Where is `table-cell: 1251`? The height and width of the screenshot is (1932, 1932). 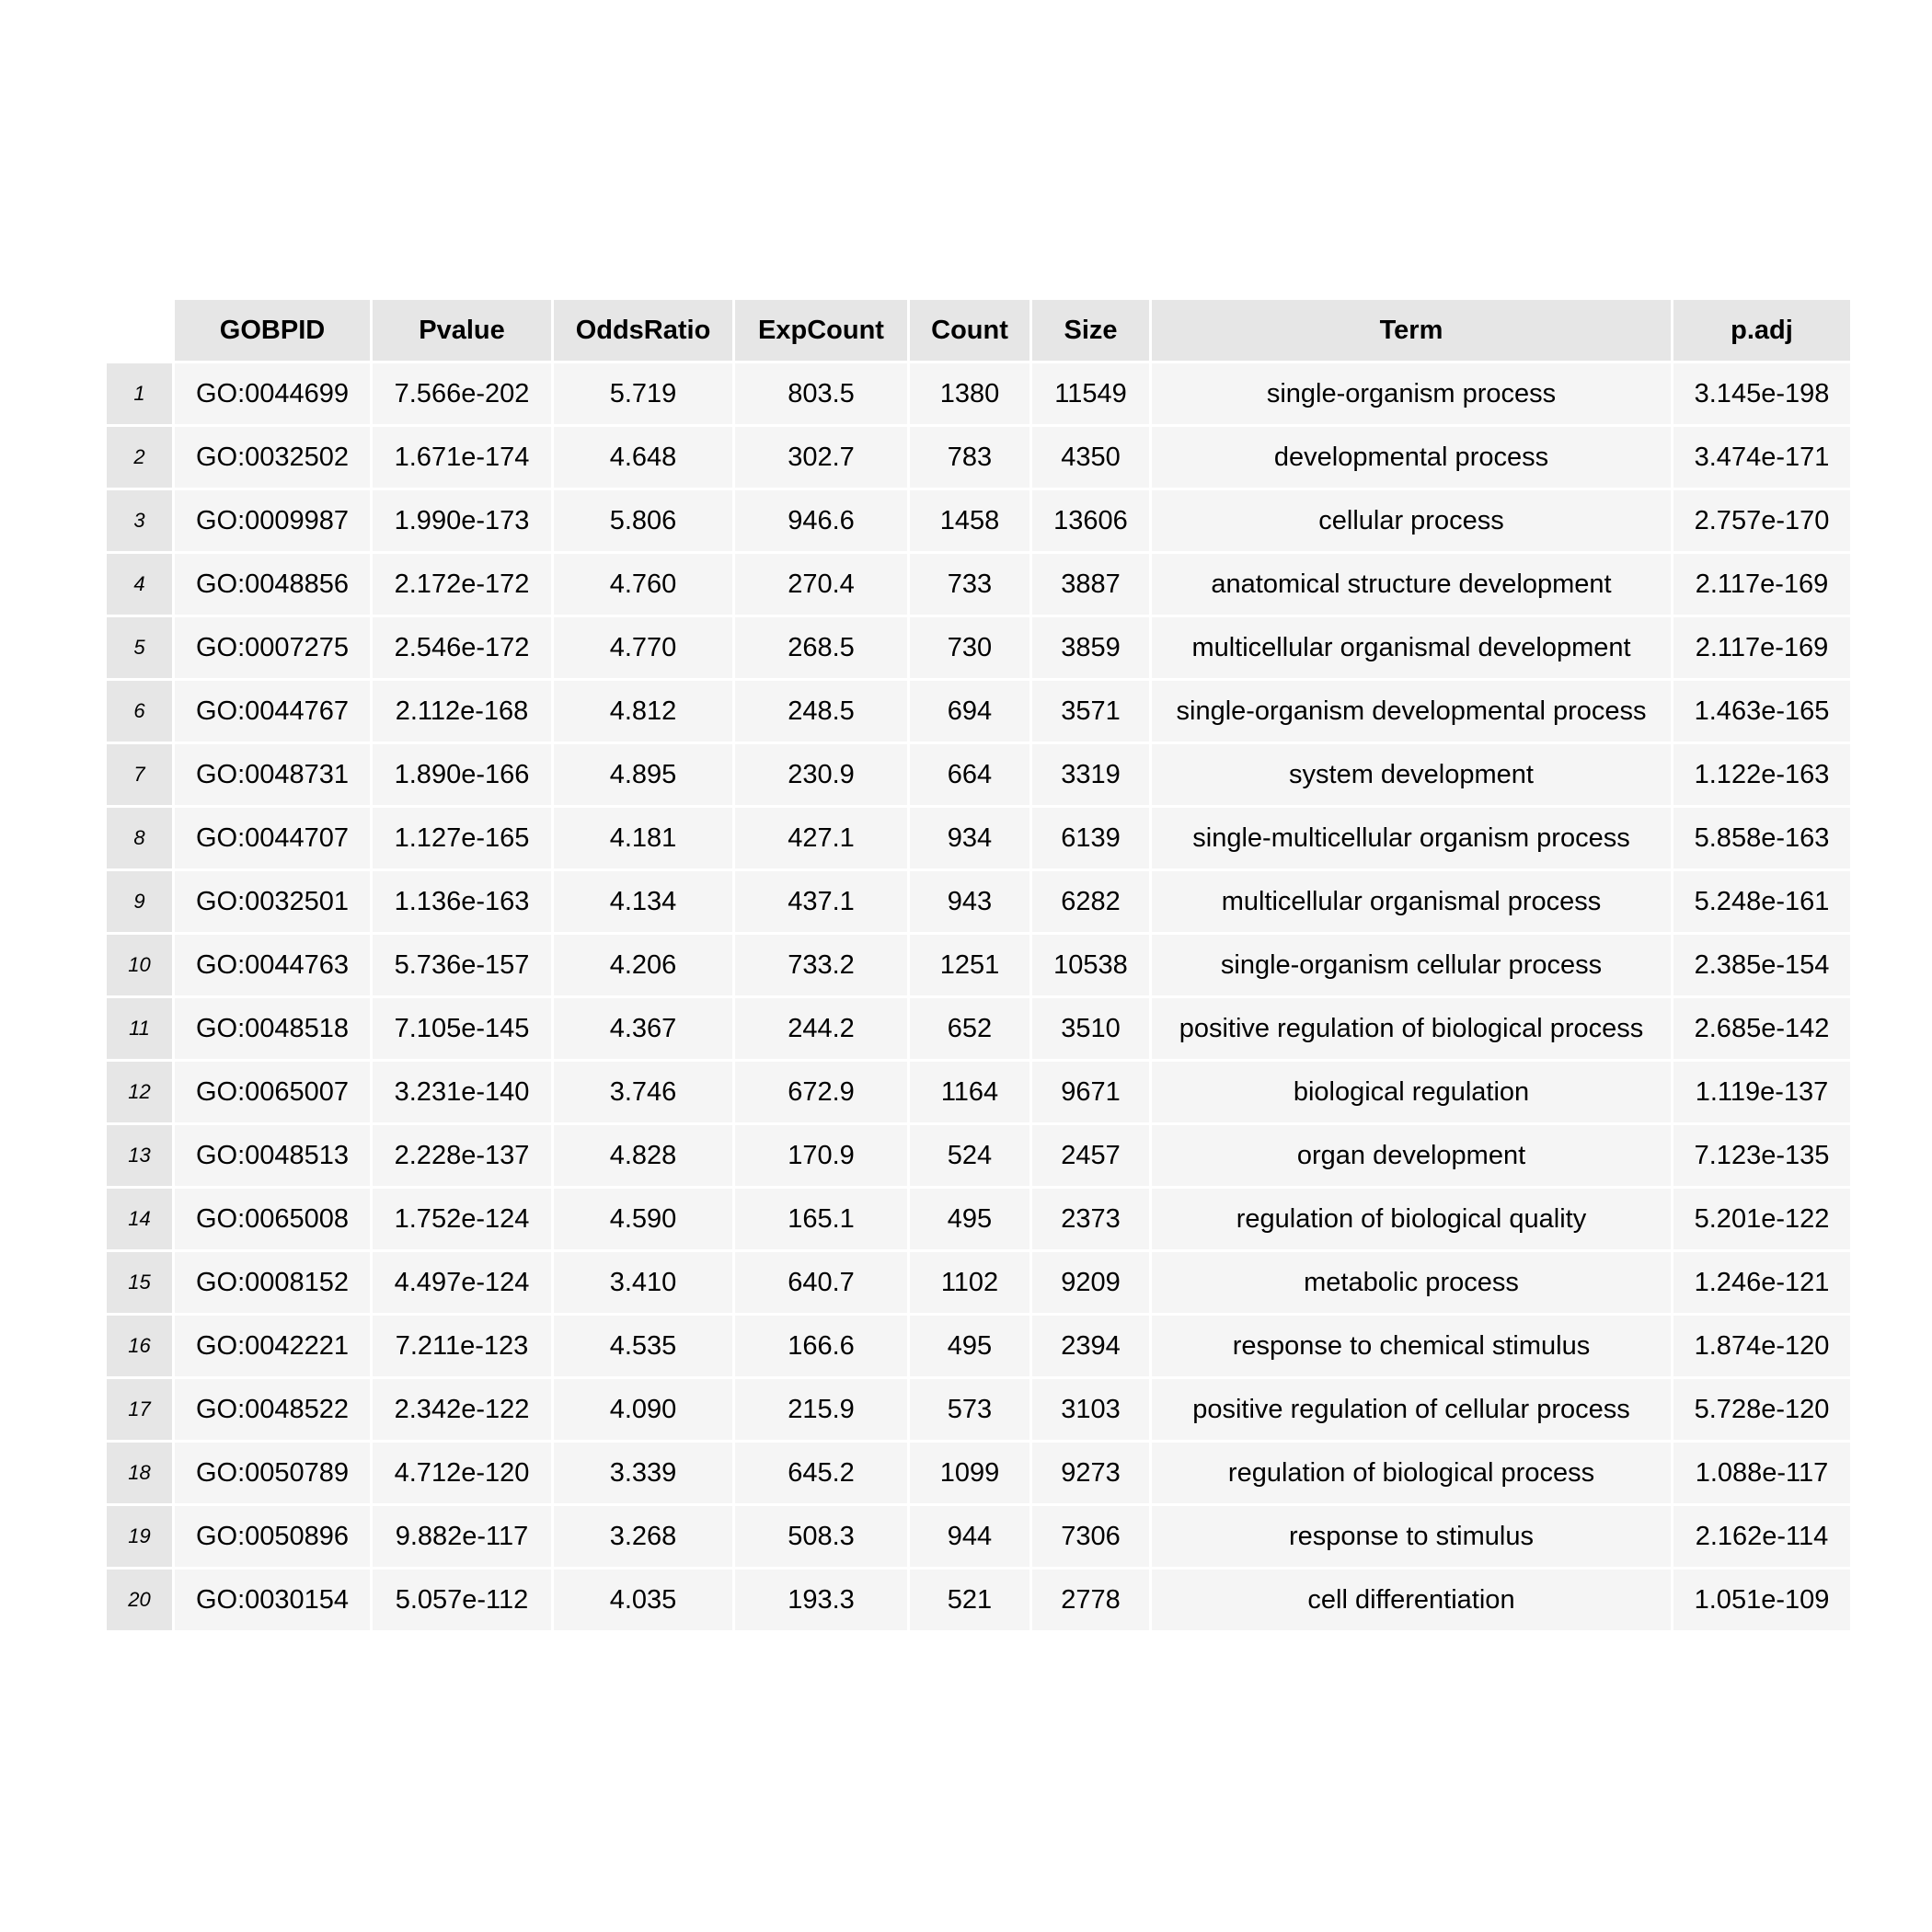
table-cell: 1251 is located at coordinates (970, 965).